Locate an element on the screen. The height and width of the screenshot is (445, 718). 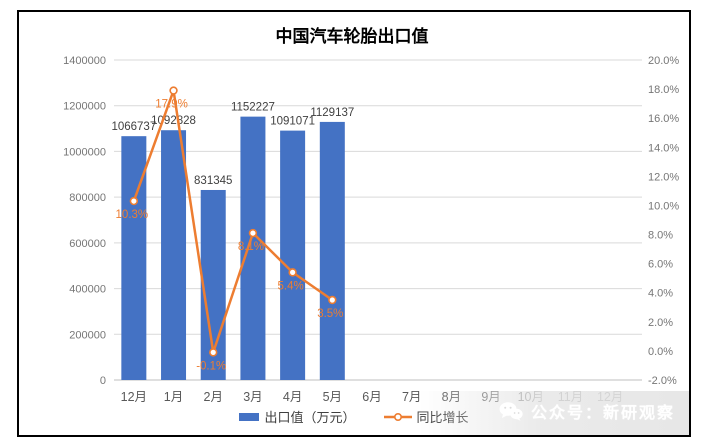
bar-value-label: 1129137 is located at coordinates (332, 113).